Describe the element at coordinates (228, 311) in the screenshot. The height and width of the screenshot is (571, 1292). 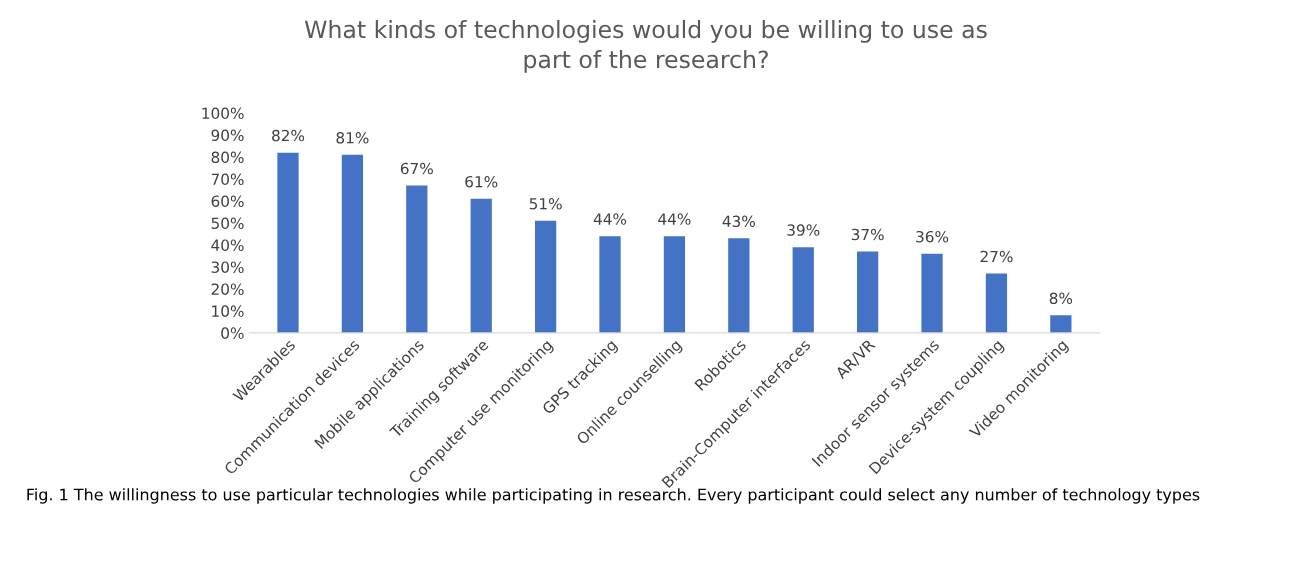
I see `y-tick-label: 10%` at that location.